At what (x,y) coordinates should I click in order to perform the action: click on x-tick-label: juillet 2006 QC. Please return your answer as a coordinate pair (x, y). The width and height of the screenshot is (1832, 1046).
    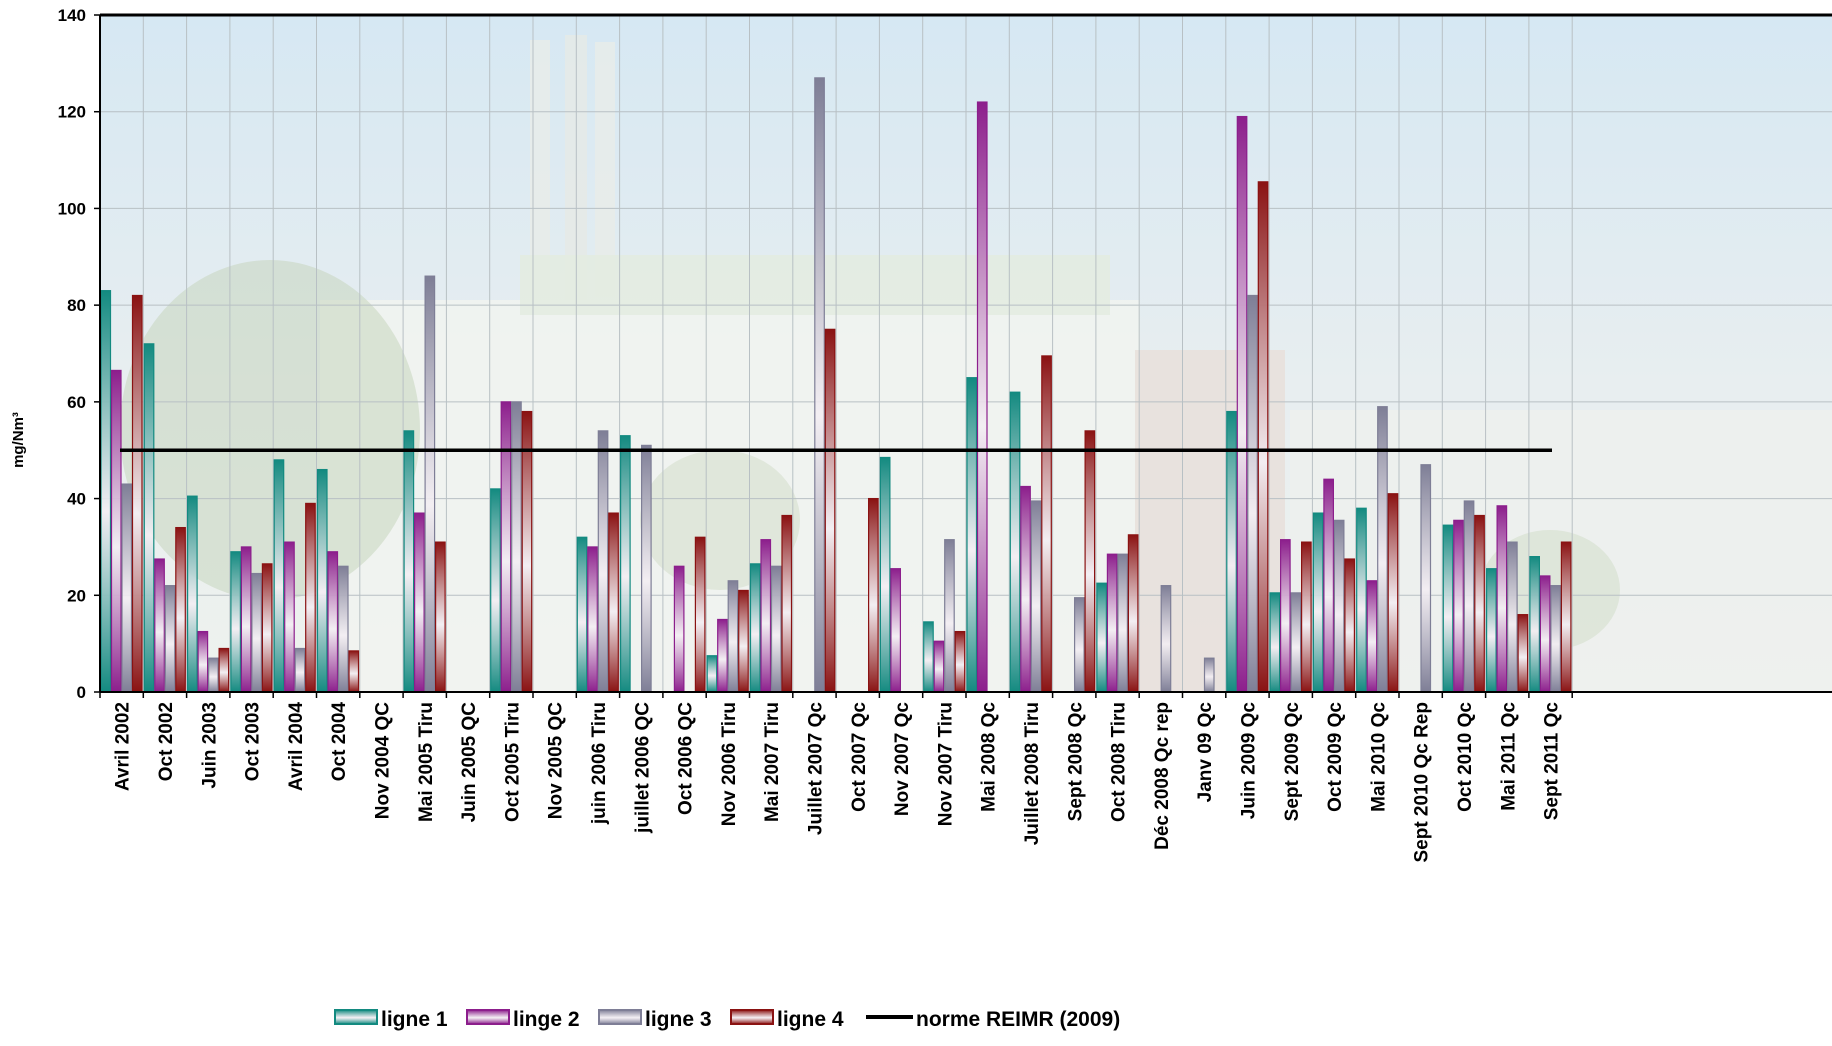
    Looking at the image, I should click on (642, 768).